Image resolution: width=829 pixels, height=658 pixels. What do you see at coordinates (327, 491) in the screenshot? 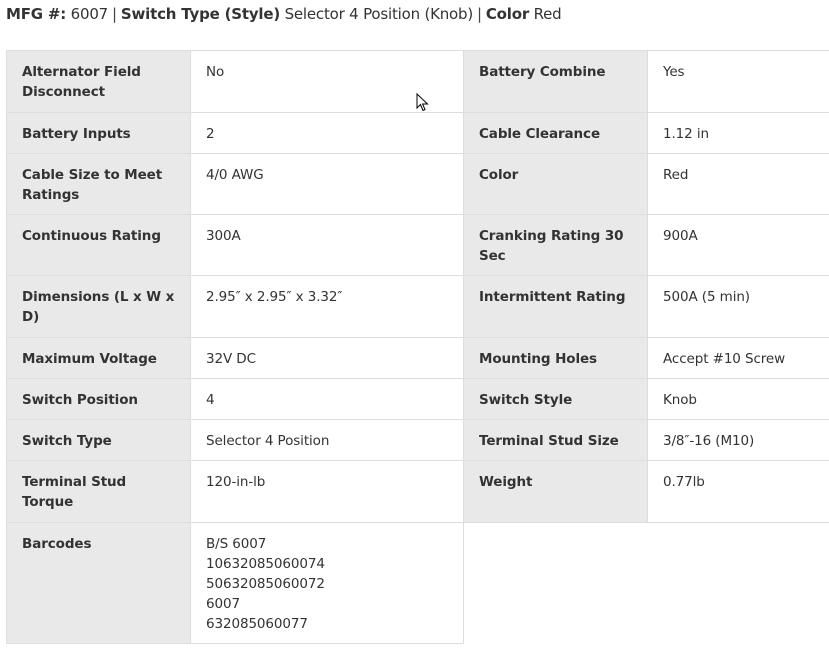
I see `spec-value: 120-in-lb` at bounding box center [327, 491].